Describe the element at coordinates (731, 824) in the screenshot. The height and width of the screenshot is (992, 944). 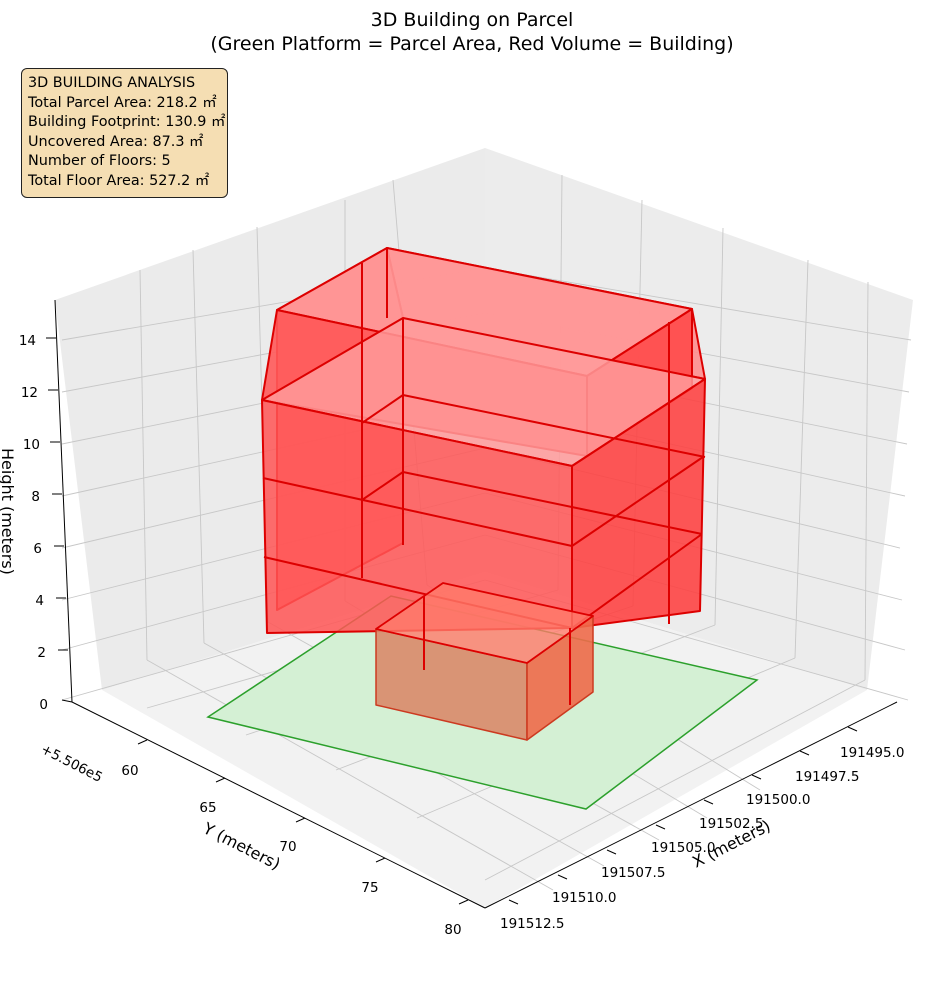
I see `x-tick-label: 191502.5` at that location.